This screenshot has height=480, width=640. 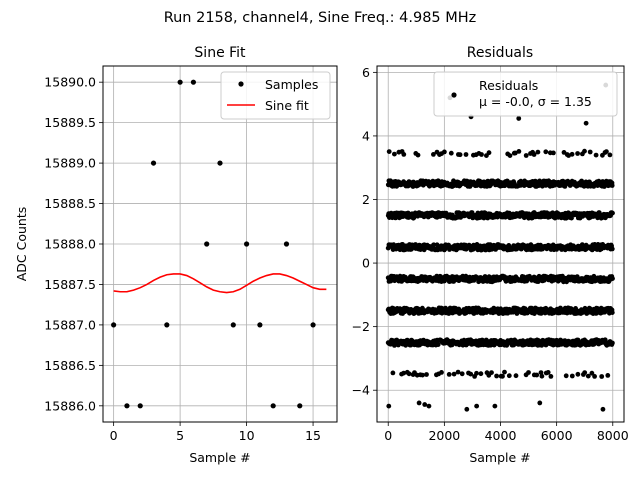 I want to click on residuals-y-tick-label: 0, so click(x=366, y=263).